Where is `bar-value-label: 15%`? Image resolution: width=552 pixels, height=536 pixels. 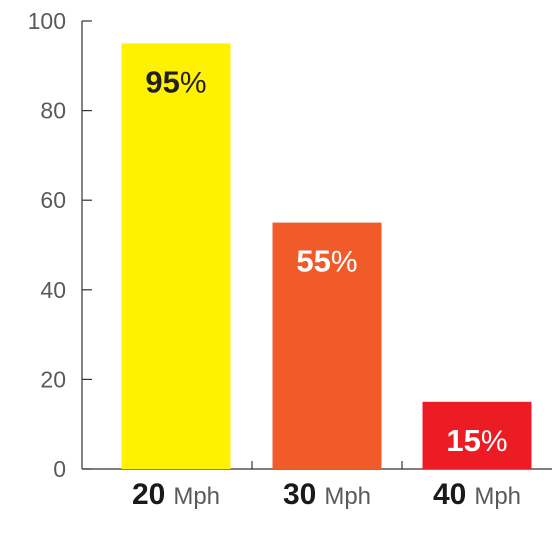 bar-value-label: 15% is located at coordinates (476, 440).